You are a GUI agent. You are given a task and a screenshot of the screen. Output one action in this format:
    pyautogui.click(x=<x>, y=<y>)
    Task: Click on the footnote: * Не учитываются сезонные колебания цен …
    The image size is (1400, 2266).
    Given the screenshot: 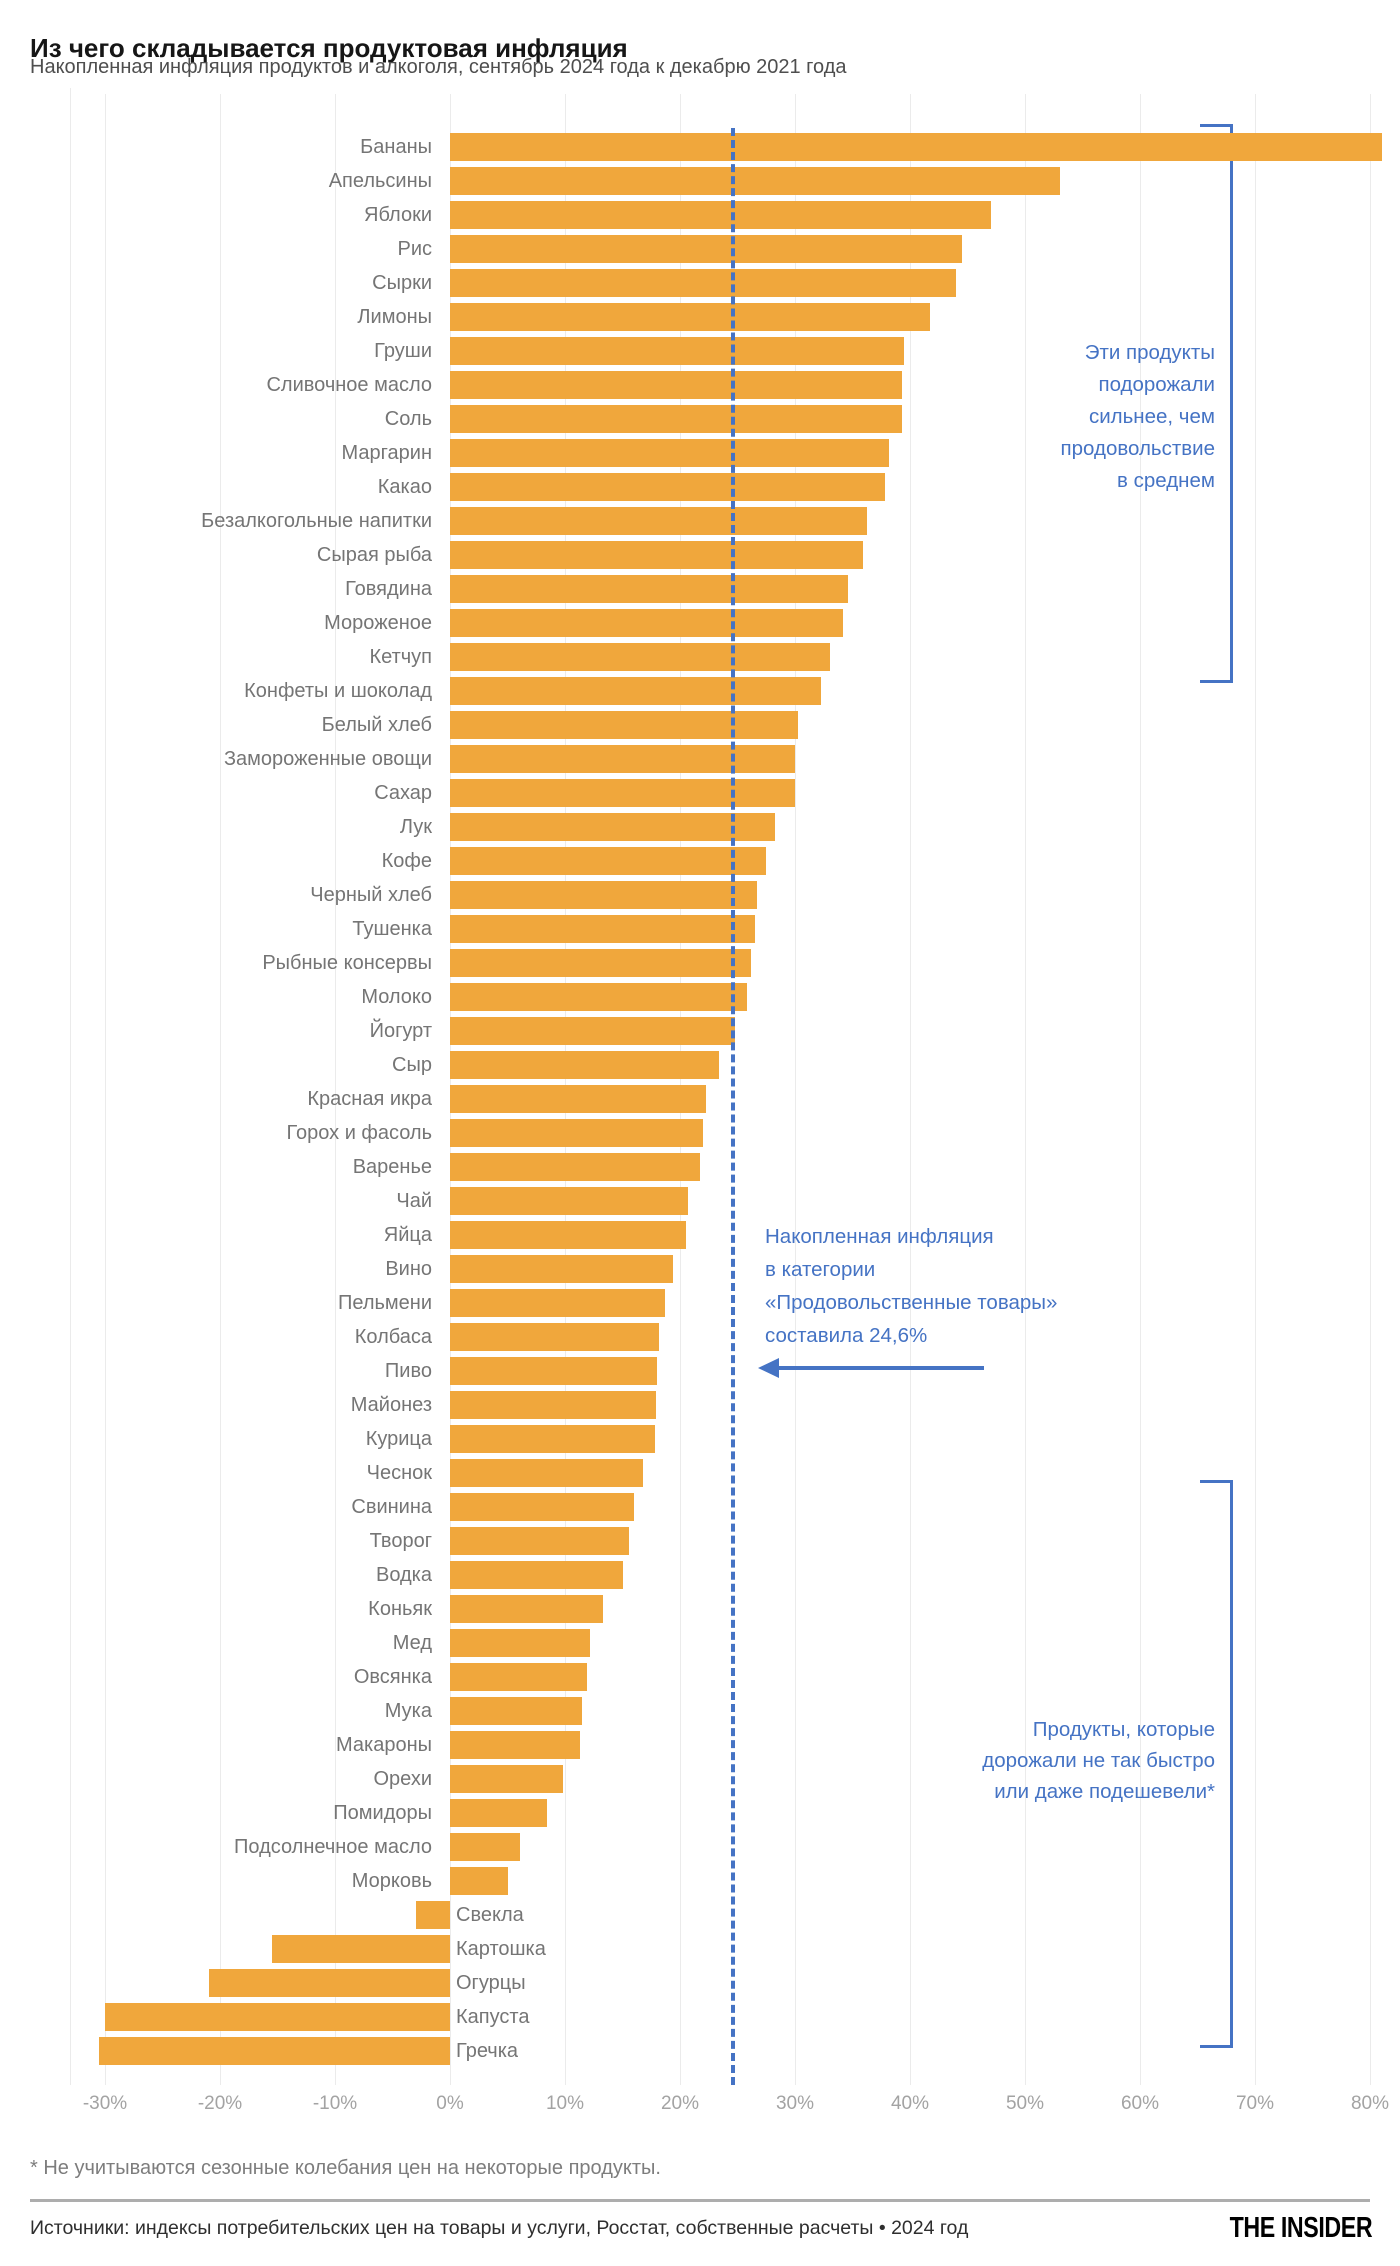 What is the action you would take?
    pyautogui.click(x=345, y=2168)
    